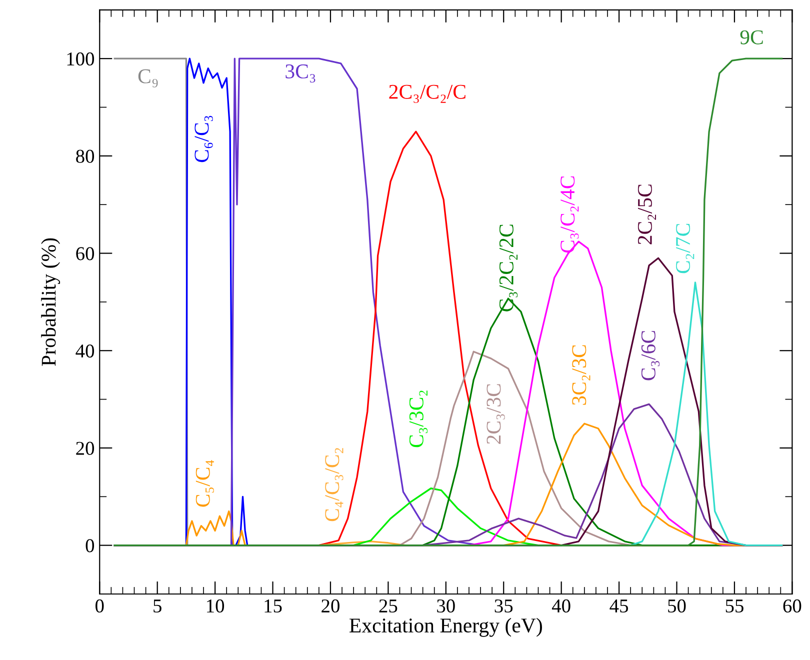 This screenshot has width=810, height=660. I want to click on x-tick-label: 45, so click(619, 606).